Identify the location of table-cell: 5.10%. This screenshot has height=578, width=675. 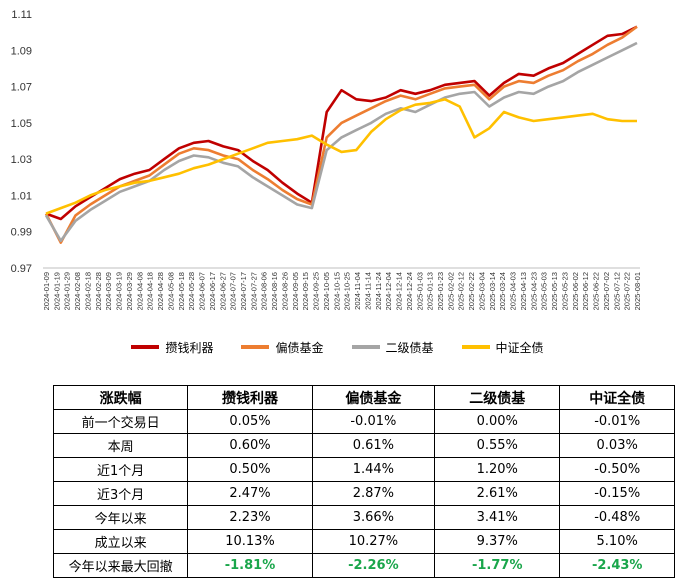
(617, 541).